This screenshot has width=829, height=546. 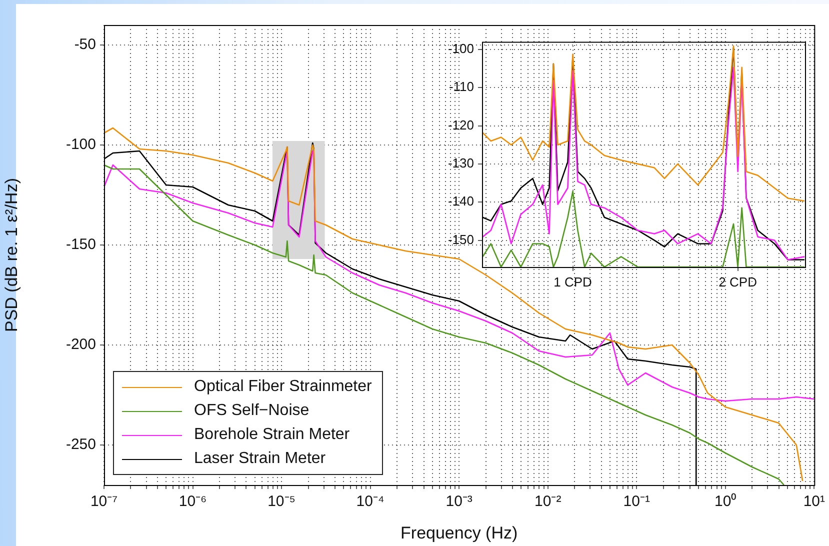 What do you see at coordinates (737, 282) in the screenshot?
I see `x-tick-label: 2 CPD` at bounding box center [737, 282].